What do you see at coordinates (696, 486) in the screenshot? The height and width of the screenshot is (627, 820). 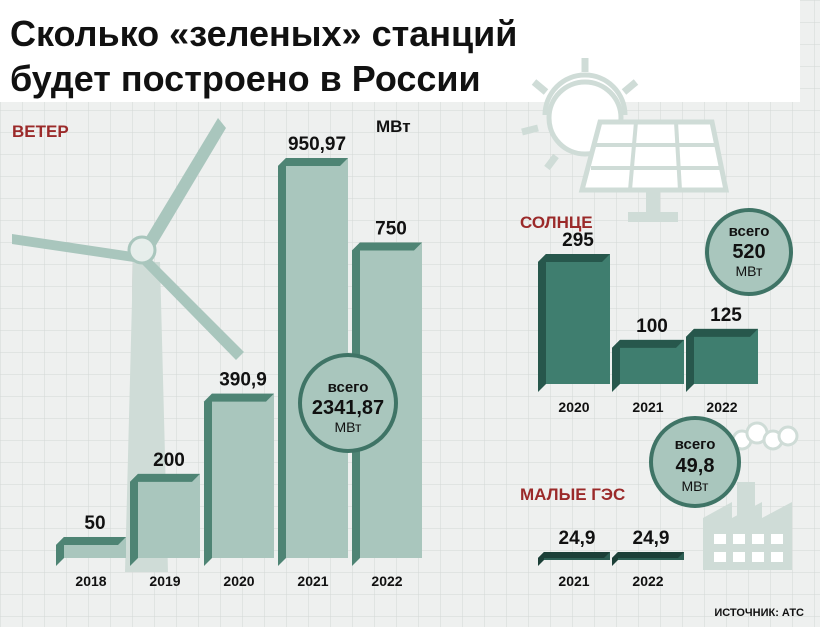 I see `hydro-total-unit: МВт` at bounding box center [696, 486].